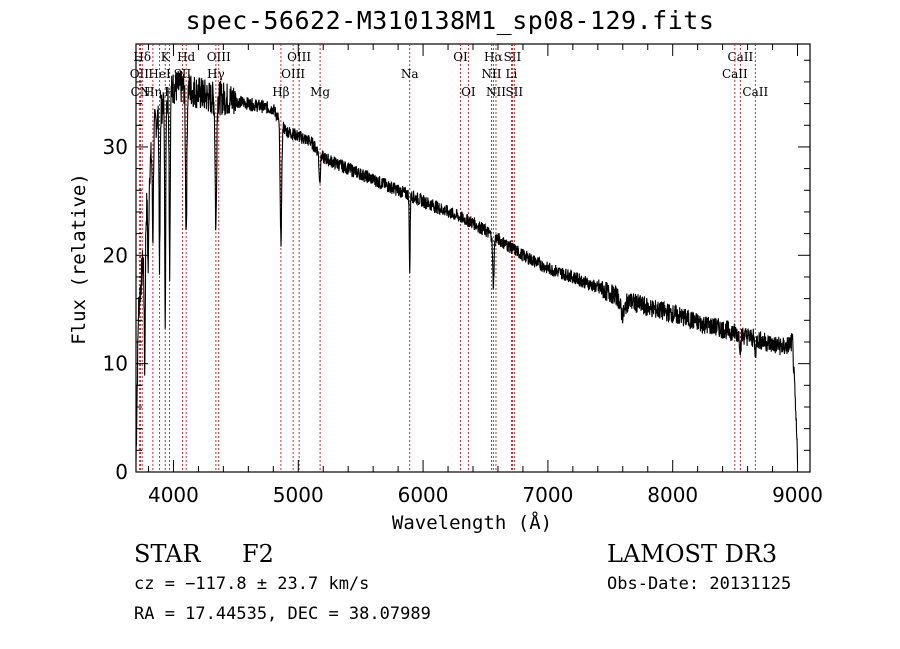 The height and width of the screenshot is (649, 900). What do you see at coordinates (672, 495) in the screenshot?
I see `x-tick-label: 8000` at bounding box center [672, 495].